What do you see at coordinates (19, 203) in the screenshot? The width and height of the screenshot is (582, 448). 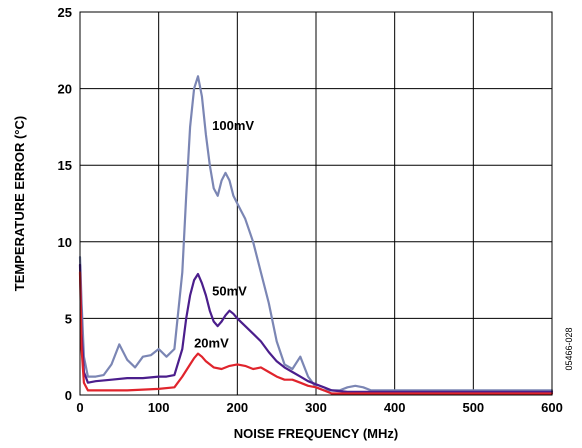 I see `y-axis-title: TEMPERATURE ERROR (°C)` at bounding box center [19, 203].